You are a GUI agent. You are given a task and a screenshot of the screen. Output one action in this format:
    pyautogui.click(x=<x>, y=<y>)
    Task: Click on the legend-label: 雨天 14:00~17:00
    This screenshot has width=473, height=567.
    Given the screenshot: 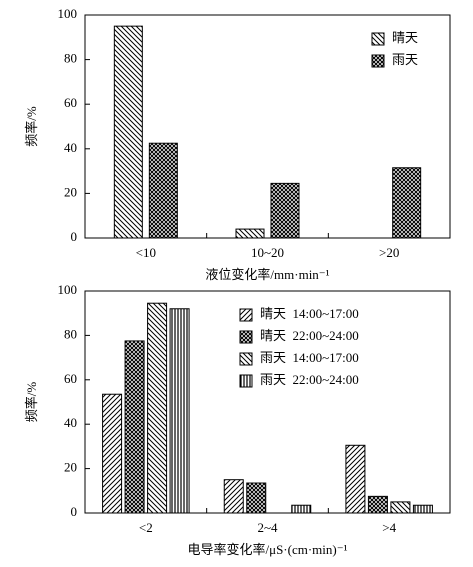 What is the action you would take?
    pyautogui.click(x=309, y=357)
    